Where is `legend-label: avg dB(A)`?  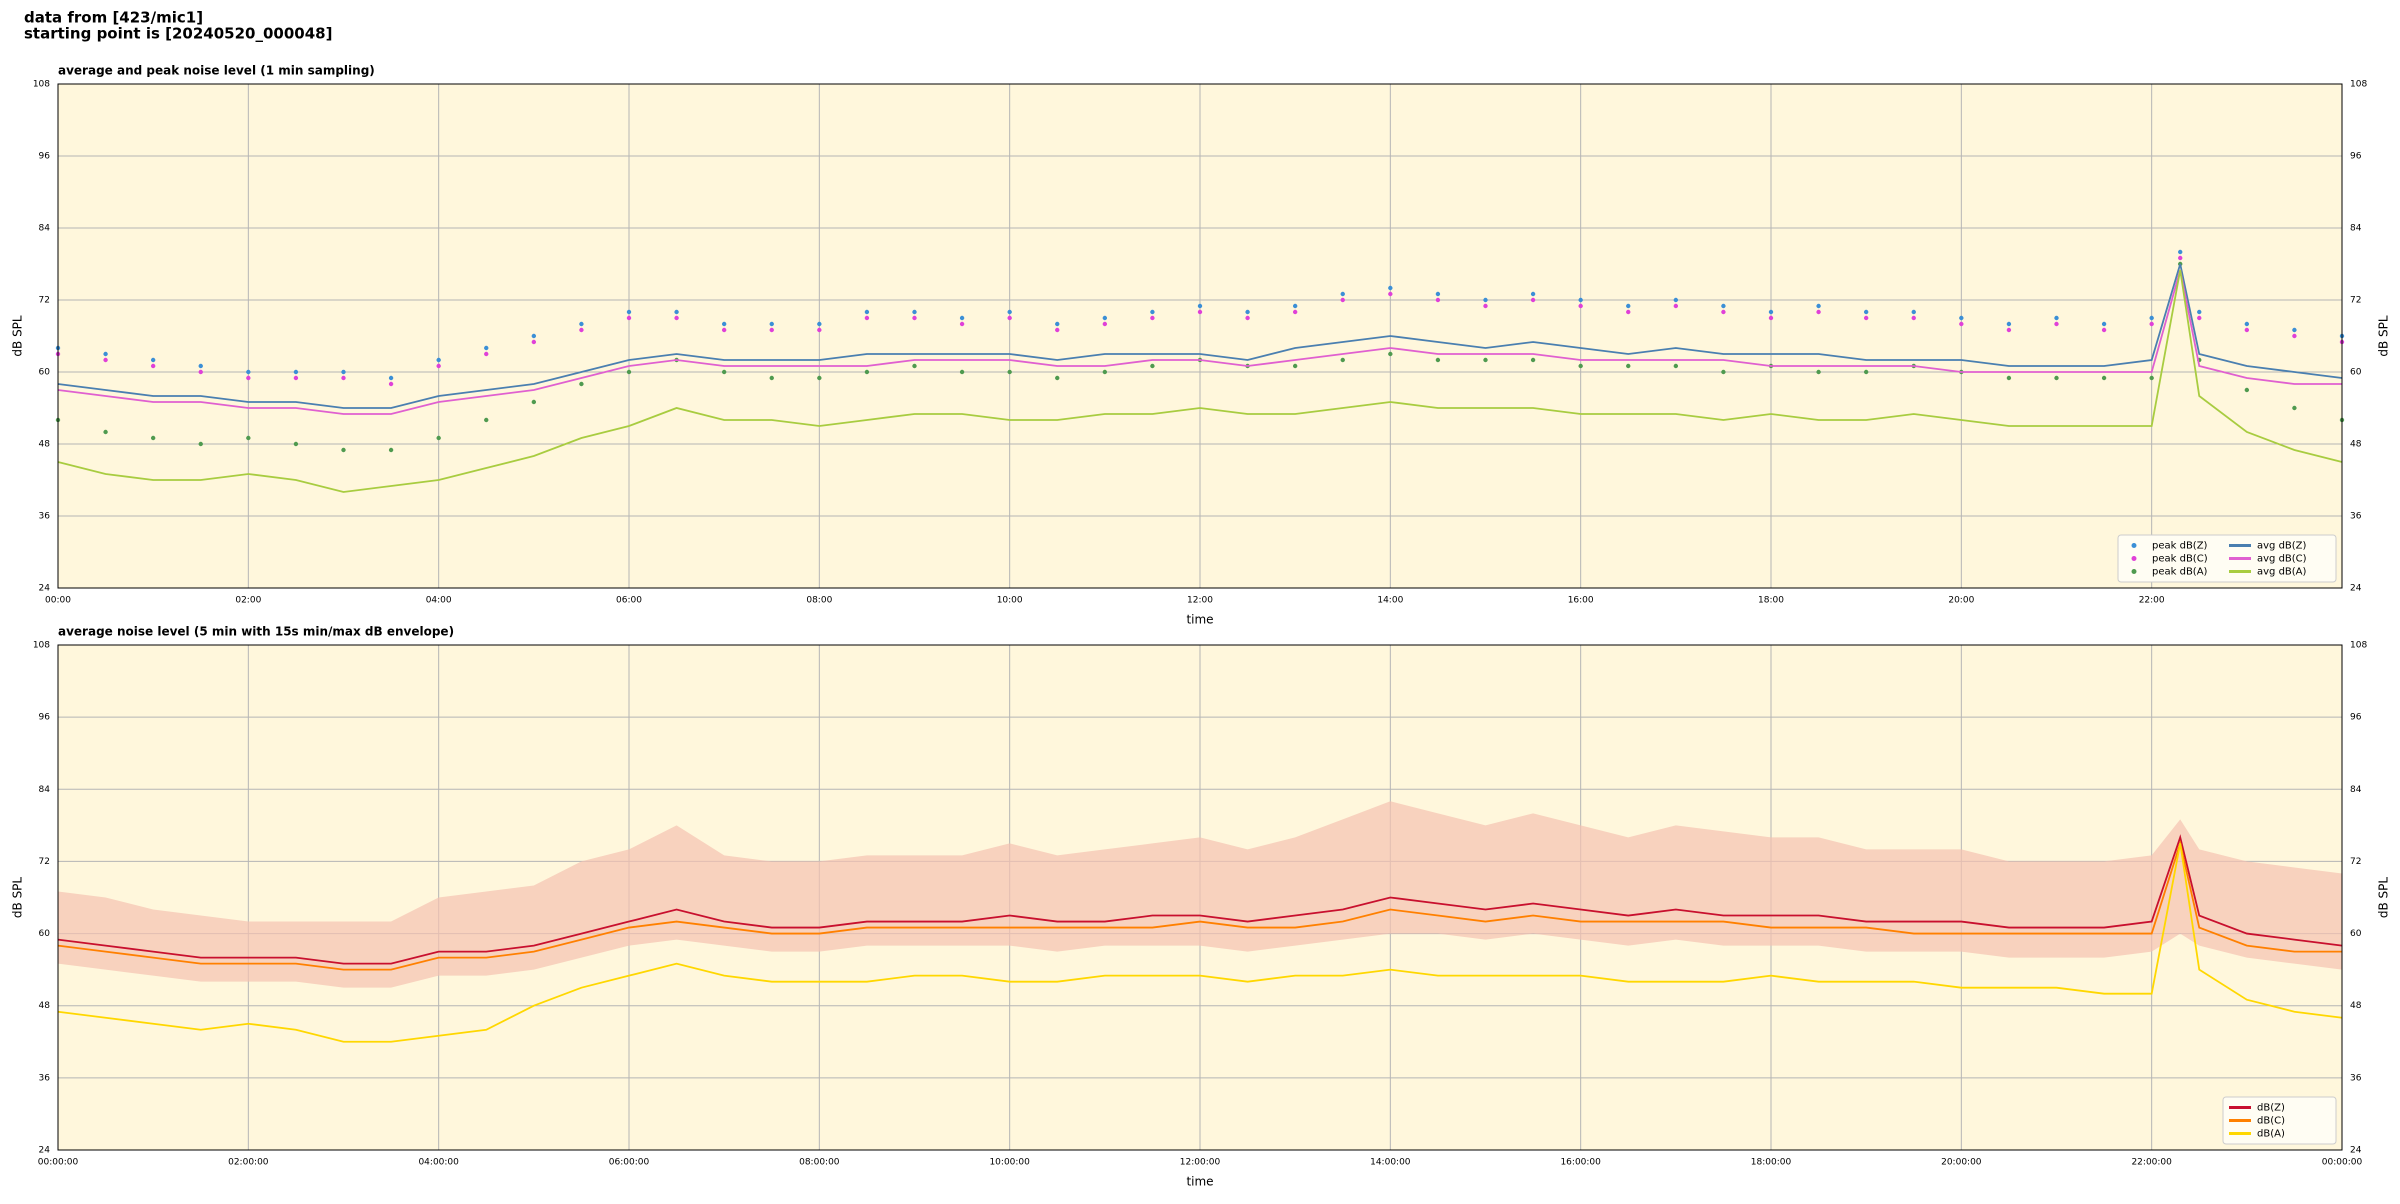 legend-label: avg dB(A) is located at coordinates (2282, 572).